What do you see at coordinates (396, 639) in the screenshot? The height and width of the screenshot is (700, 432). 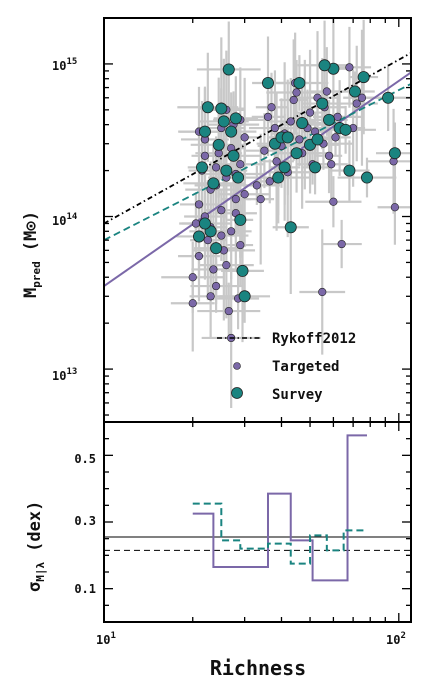 I see `x-tick-label-100: 10²` at bounding box center [396, 639].